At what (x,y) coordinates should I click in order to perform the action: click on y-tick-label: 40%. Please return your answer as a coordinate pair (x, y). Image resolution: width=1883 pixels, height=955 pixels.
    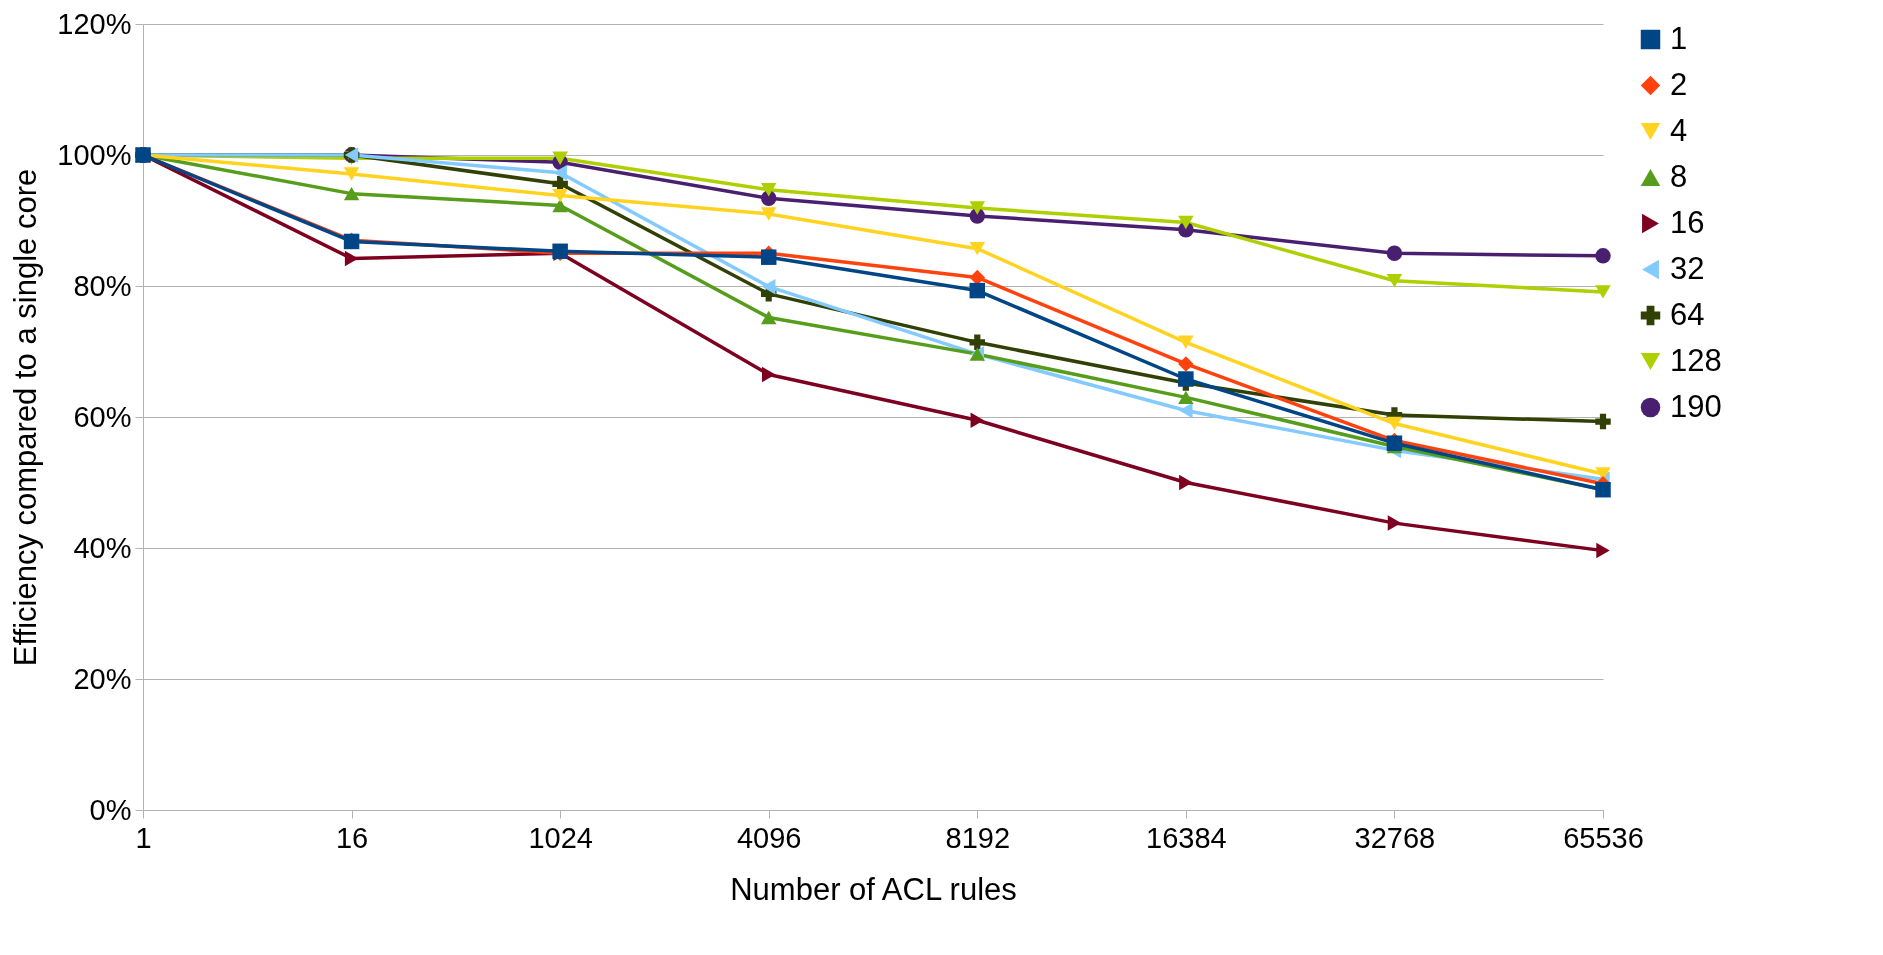
    Looking at the image, I should click on (102, 547).